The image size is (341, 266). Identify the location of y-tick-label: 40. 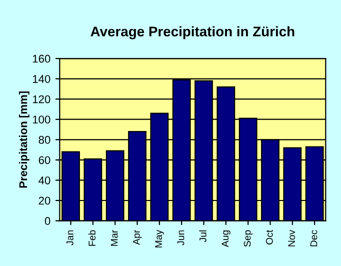
(44, 180).